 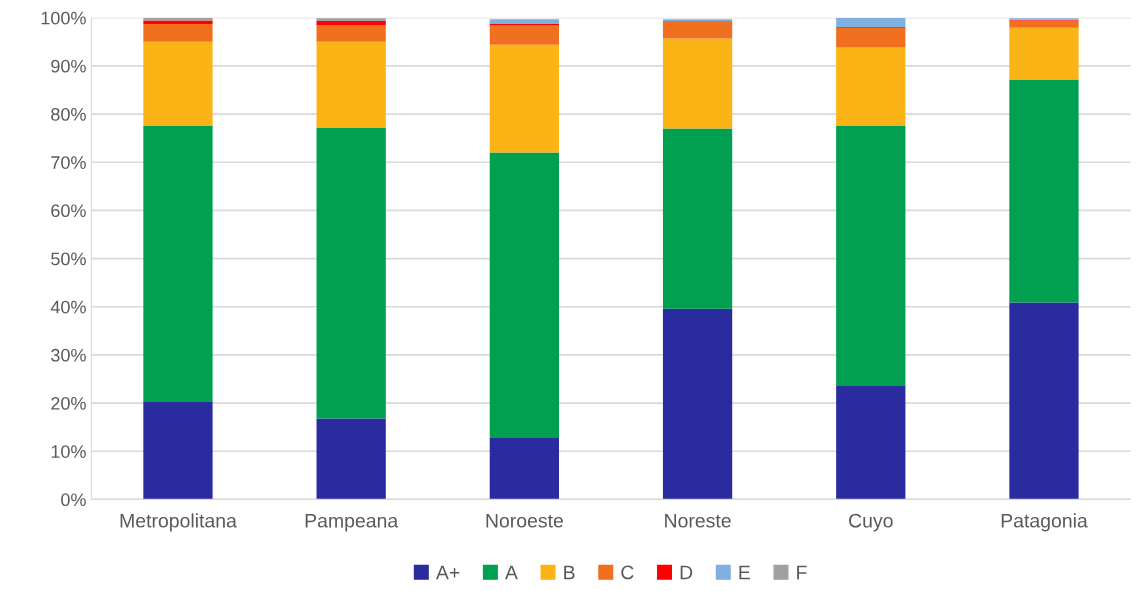 What do you see at coordinates (1044, 522) in the screenshot?
I see `x-tick-label: Patagonia` at bounding box center [1044, 522].